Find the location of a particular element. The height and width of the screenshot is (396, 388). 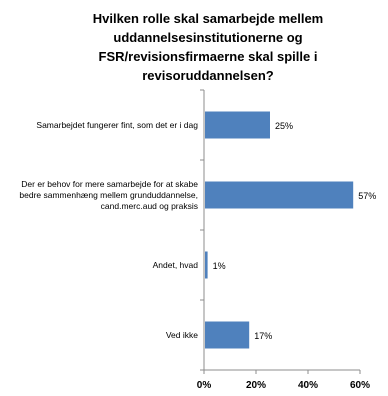

bar-value-label: 57% is located at coordinates (367, 196).